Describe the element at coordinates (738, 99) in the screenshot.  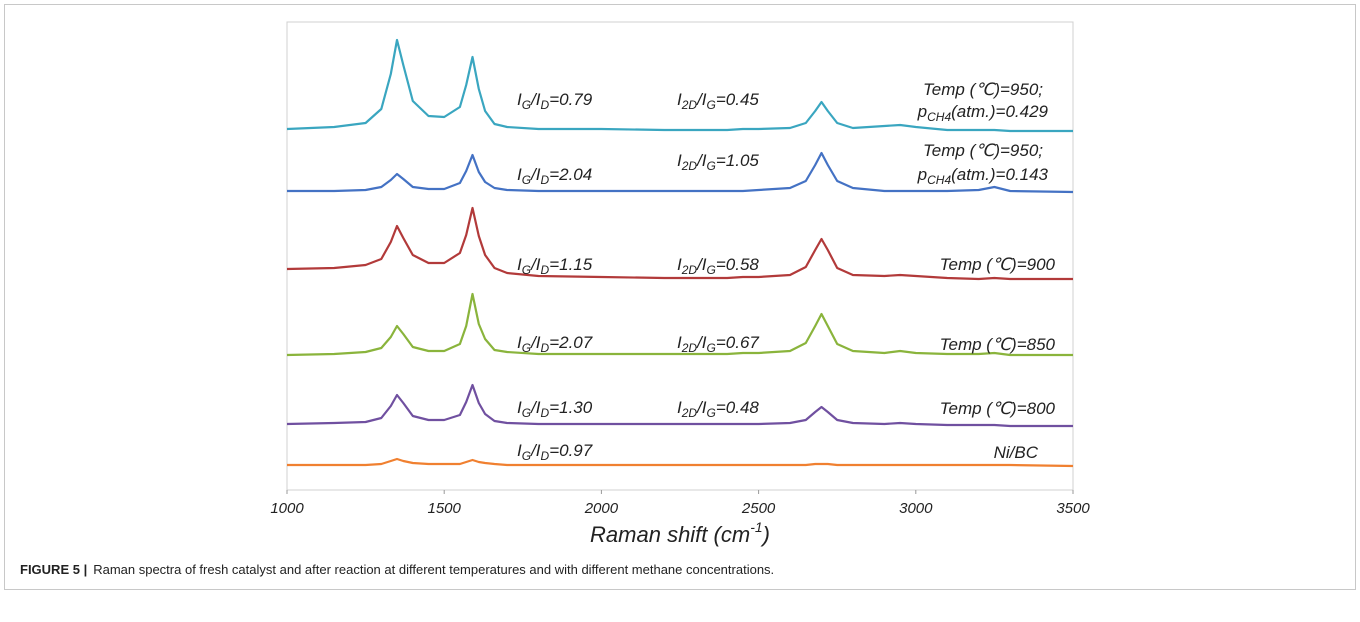
I see `annotation-part: =0.45` at that location.